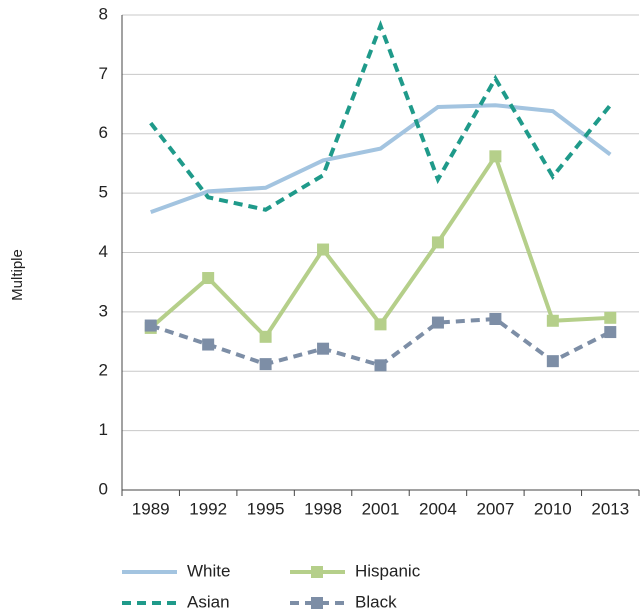 This screenshot has height=614, width=641. I want to click on x-tick-label: 2001, so click(381, 508).